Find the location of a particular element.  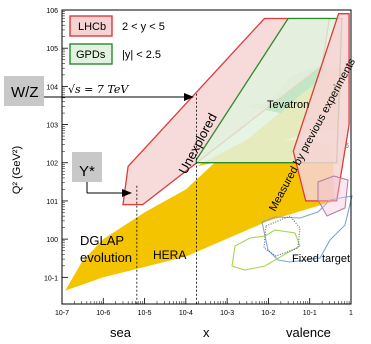

fixed-target-region-lime is located at coordinates (266, 250).